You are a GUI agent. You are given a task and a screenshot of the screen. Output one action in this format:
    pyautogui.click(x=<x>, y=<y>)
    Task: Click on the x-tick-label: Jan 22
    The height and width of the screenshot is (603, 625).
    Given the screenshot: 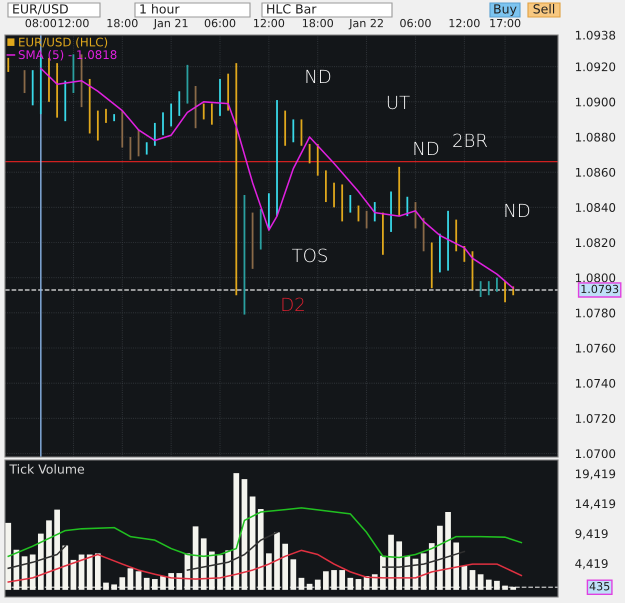 What is the action you would take?
    pyautogui.click(x=365, y=24)
    